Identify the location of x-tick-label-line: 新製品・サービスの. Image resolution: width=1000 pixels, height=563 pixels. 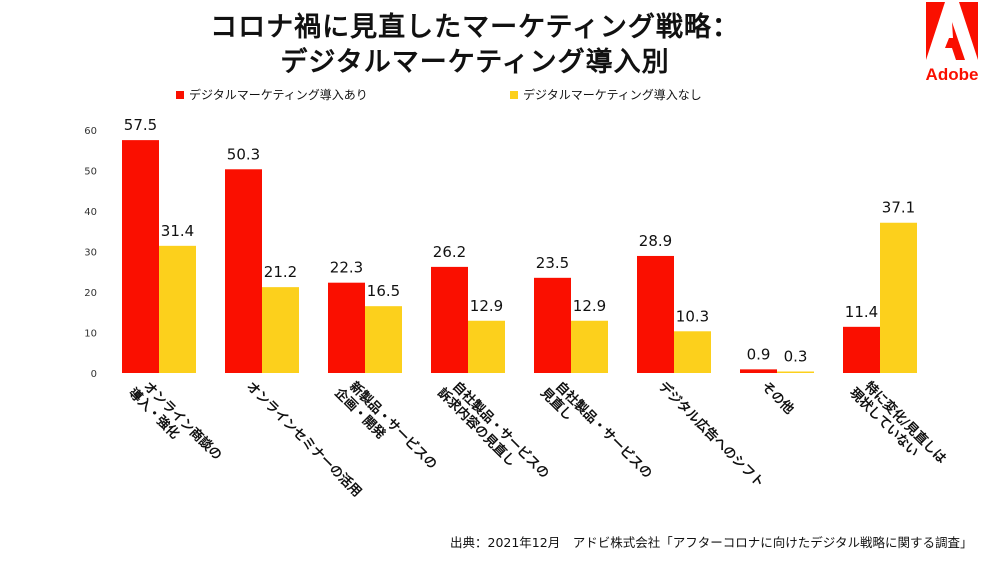
(393, 426).